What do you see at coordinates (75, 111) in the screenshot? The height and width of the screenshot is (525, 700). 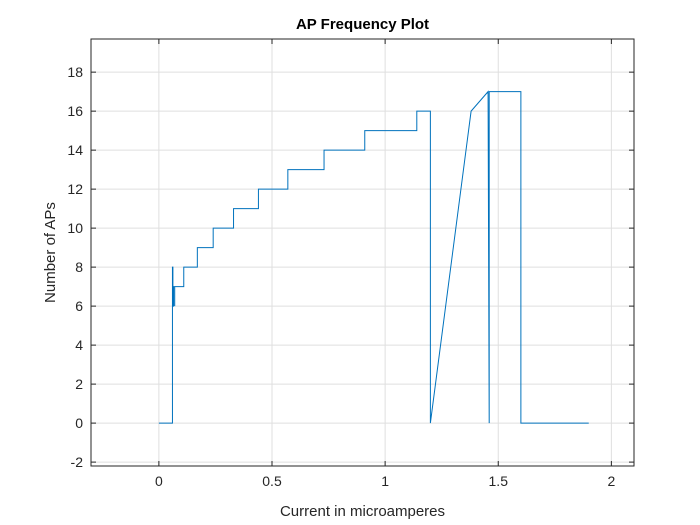 I see `y-tick-label: 16` at bounding box center [75, 111].